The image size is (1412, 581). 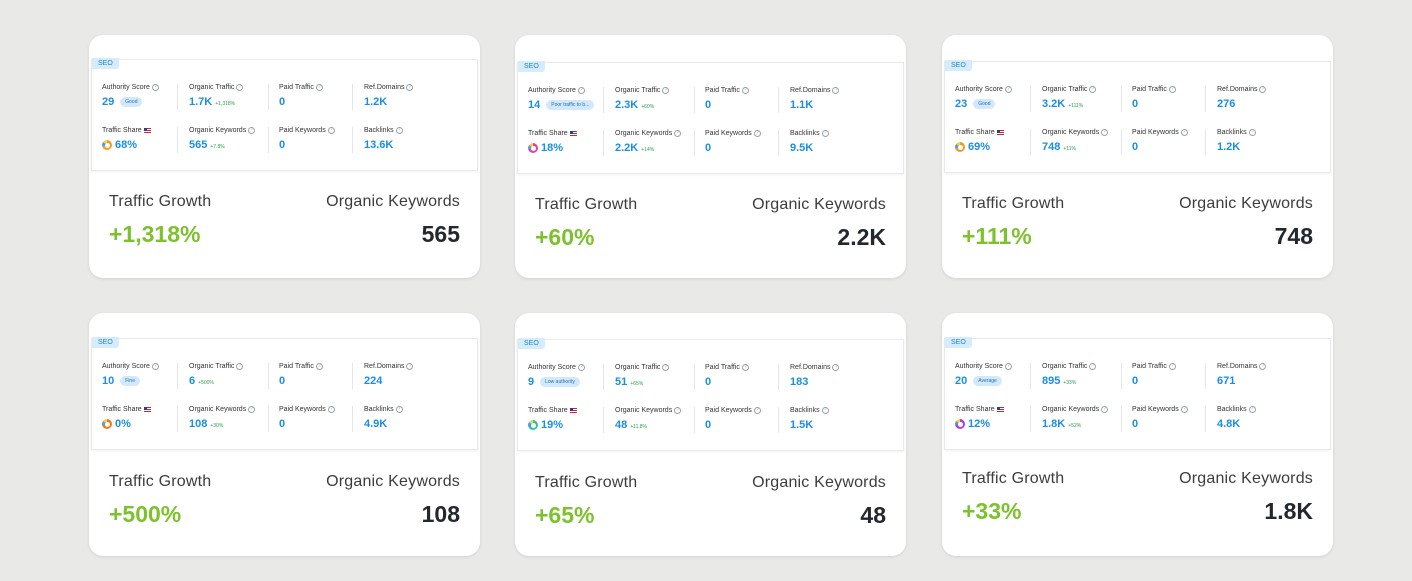 I want to click on metric-traffic-share: Traffic Share 0%, so click(x=147, y=418).